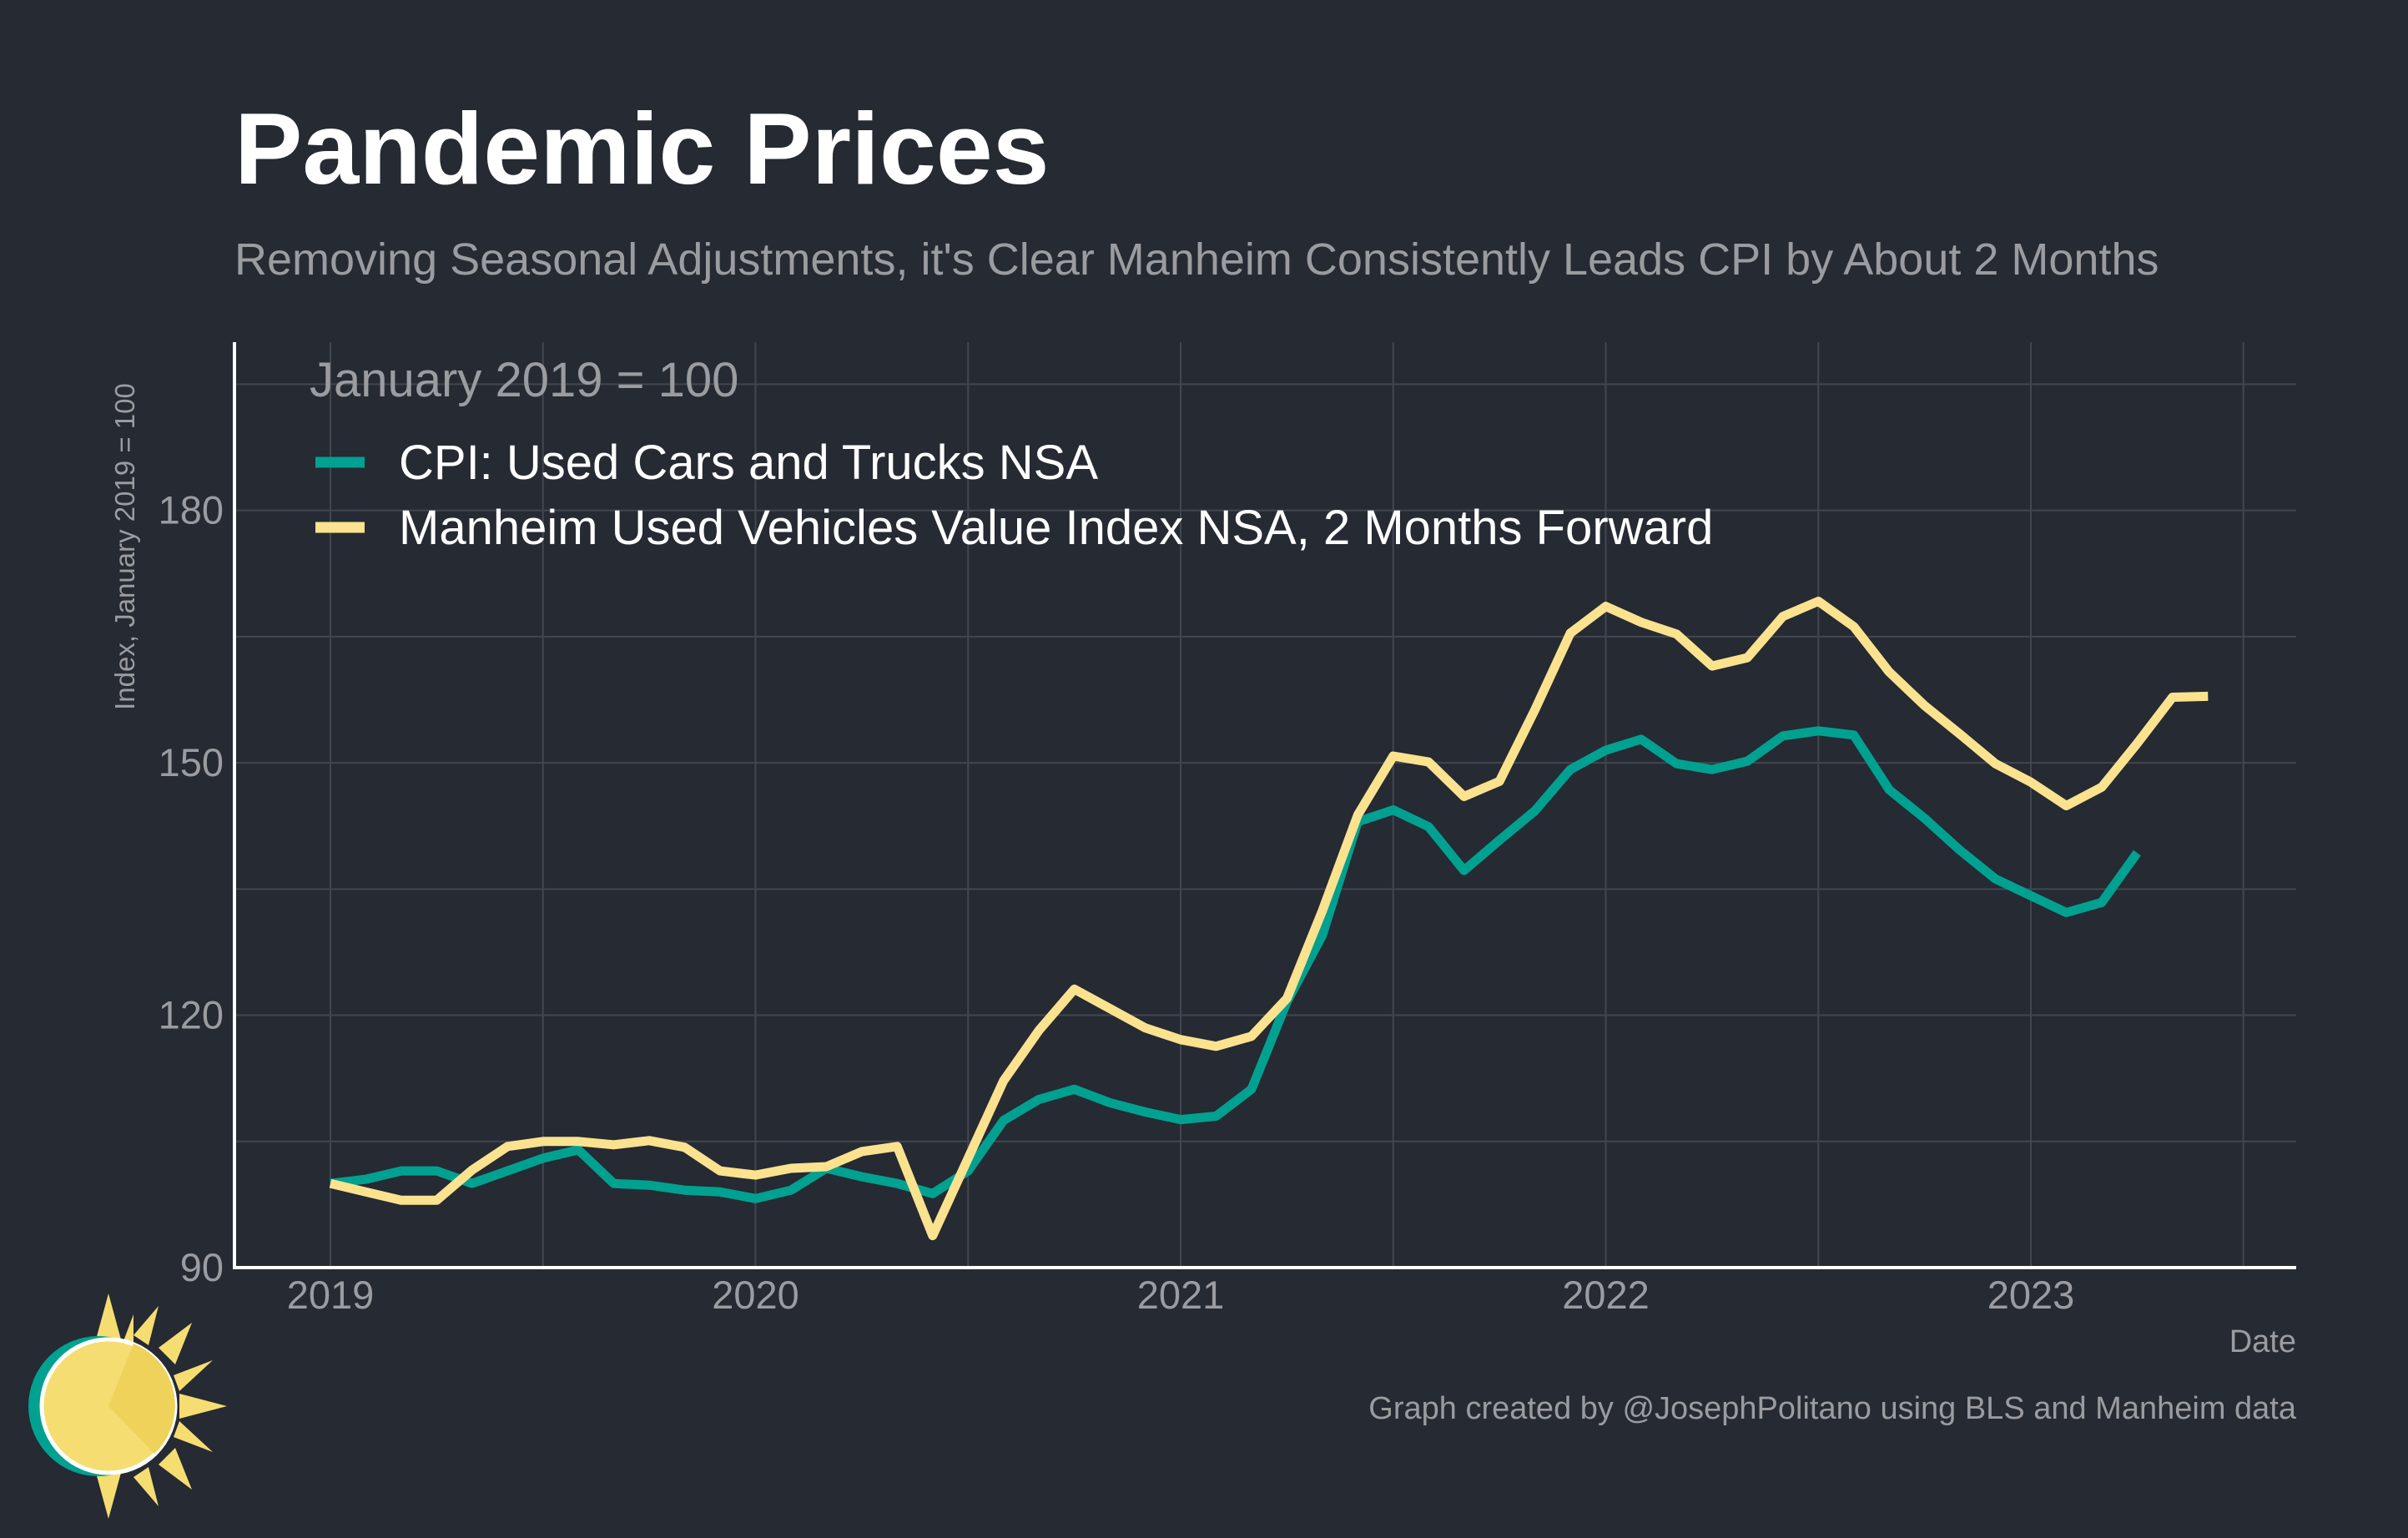 This screenshot has width=2408, height=1538. I want to click on sun-logo-icon, so click(127, 1406).